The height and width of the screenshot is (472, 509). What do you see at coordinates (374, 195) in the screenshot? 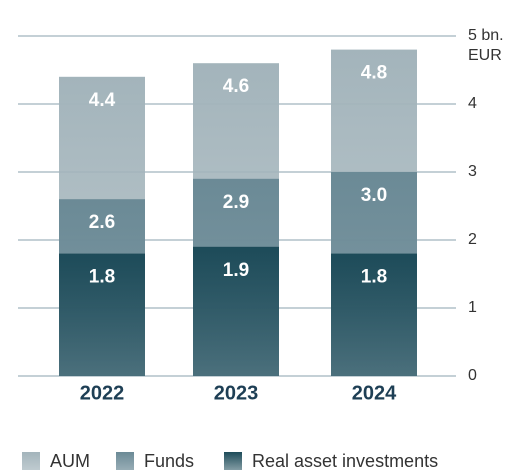
I see `data-label: 3.0` at bounding box center [374, 195].